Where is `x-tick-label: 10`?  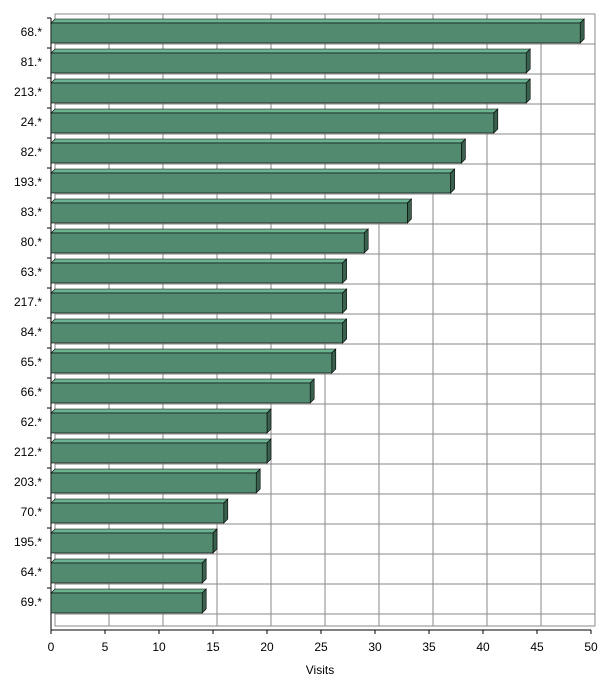
x-tick-label: 10 is located at coordinates (159, 647).